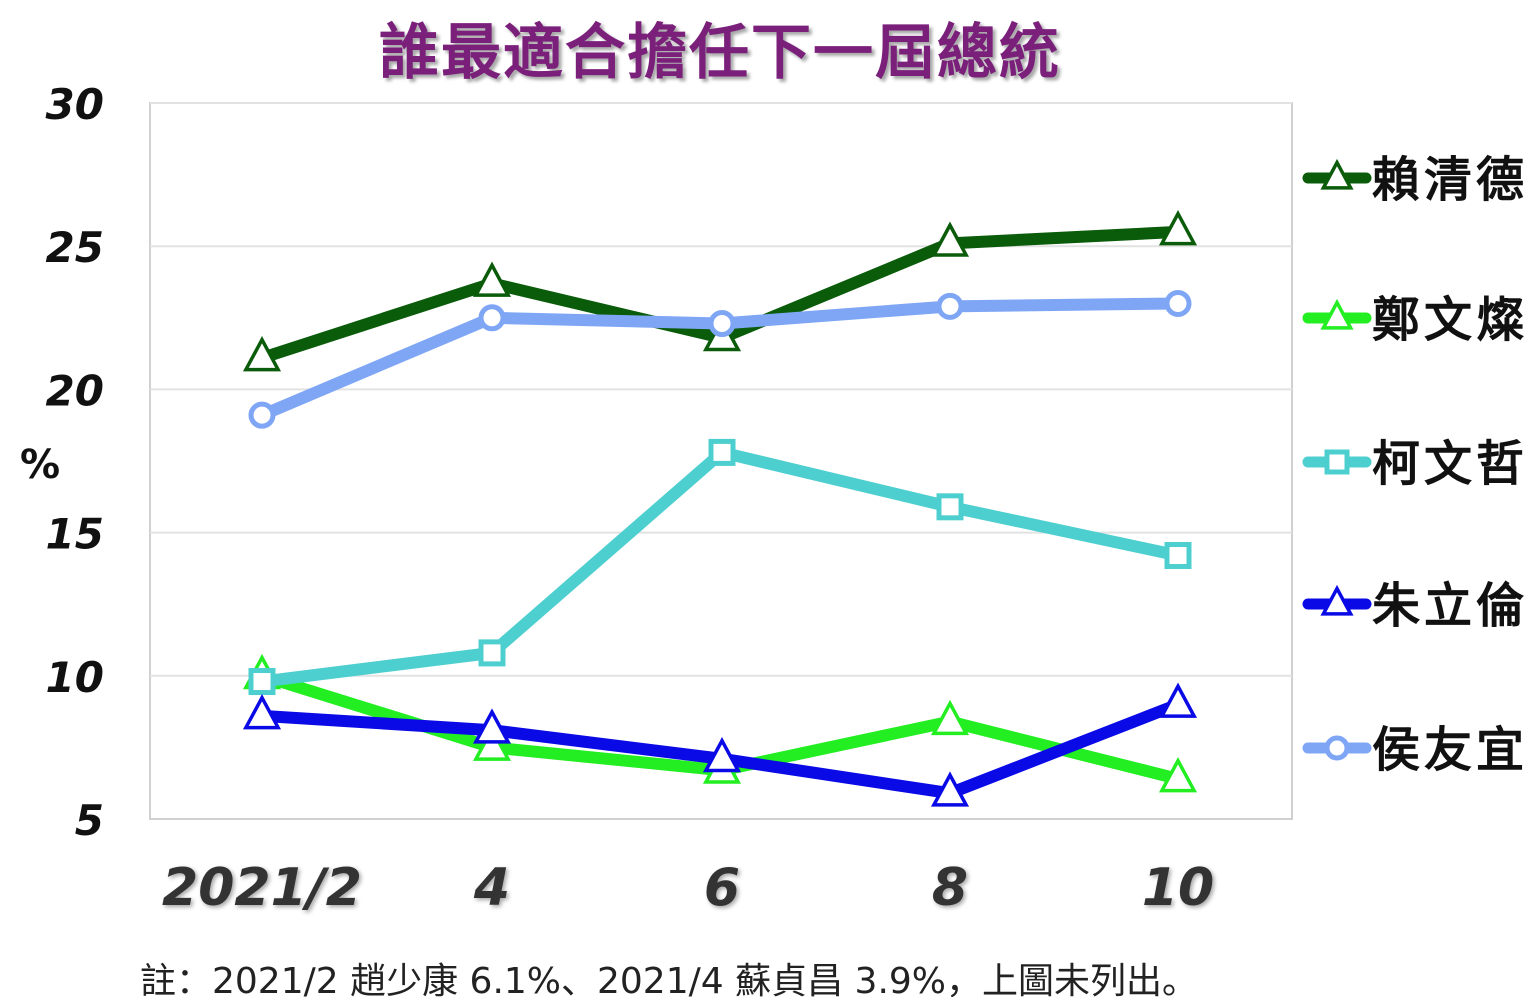 The height and width of the screenshot is (1005, 1536). I want to click on y-tick-label: 5, so click(89, 820).